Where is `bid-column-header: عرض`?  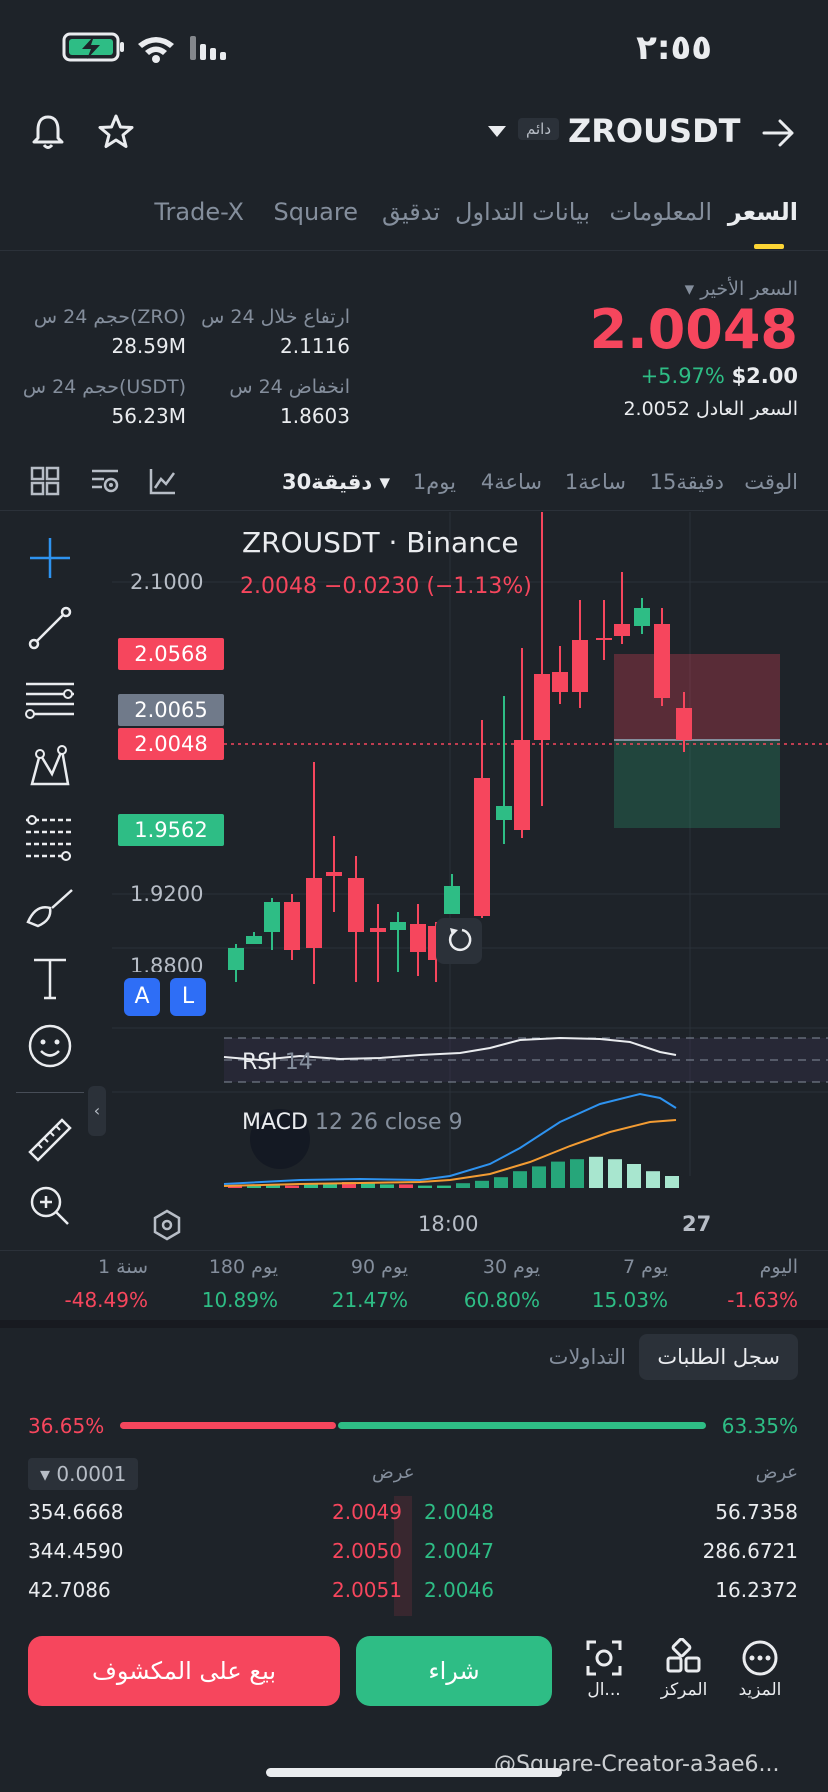
bid-column-header: عرض is located at coordinates (776, 1472).